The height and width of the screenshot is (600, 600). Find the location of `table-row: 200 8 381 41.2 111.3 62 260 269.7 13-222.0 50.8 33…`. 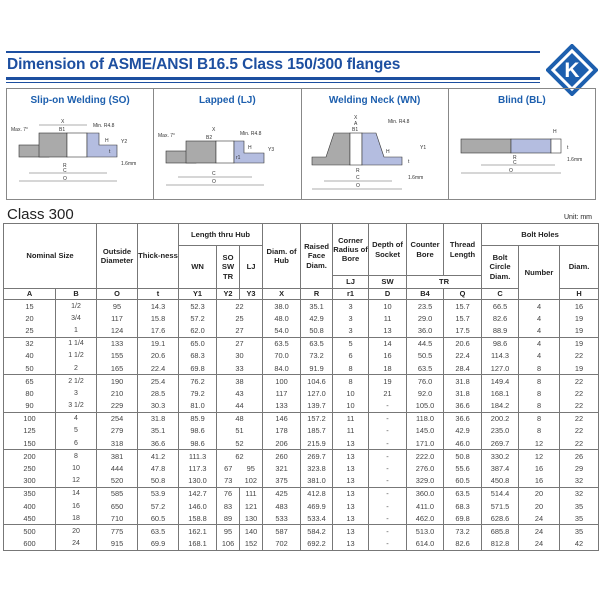

table-row: 200 8 381 41.2 111.3 62 260 269.7 13-222.0 50.8 33… is located at coordinates (301, 456).